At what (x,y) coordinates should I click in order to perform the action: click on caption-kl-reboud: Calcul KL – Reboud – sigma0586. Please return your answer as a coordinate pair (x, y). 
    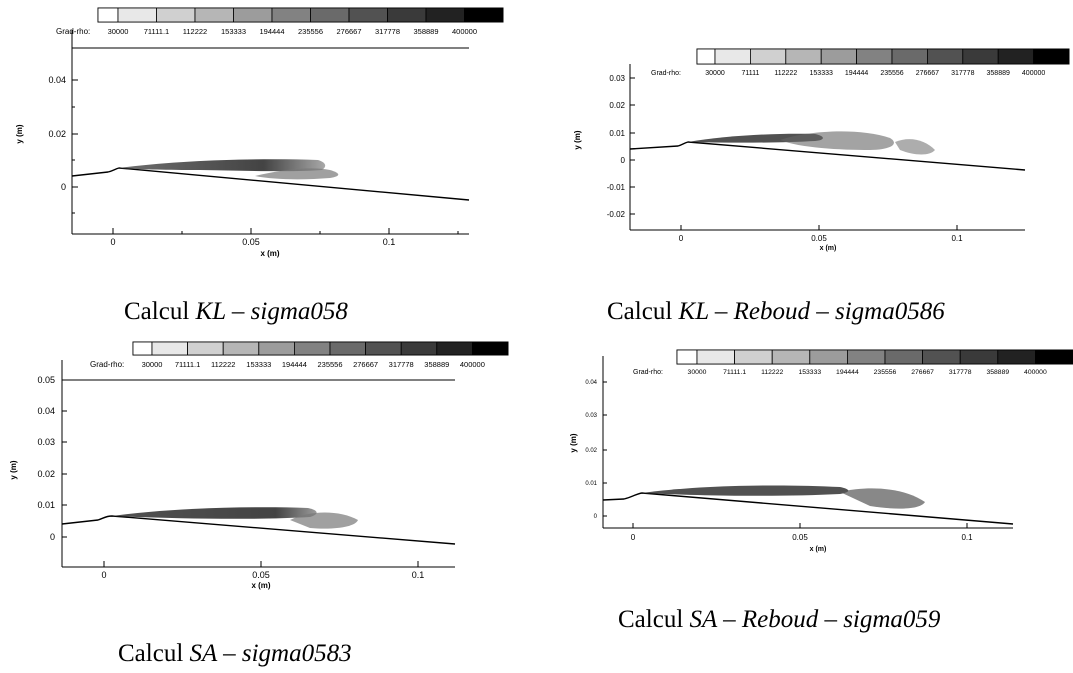
    Looking at the image, I should click on (776, 312).